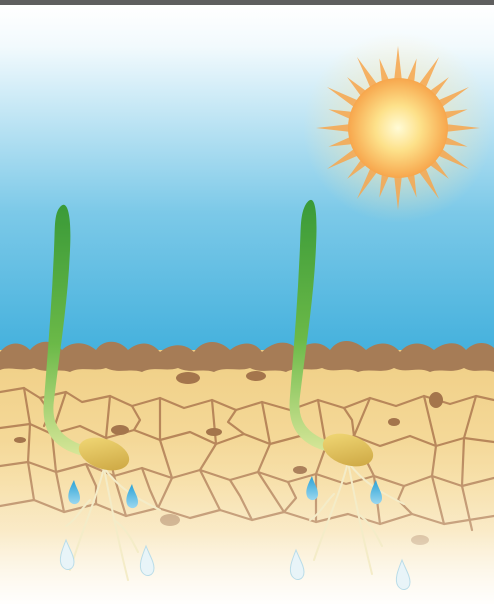  What do you see at coordinates (247, 2) in the screenshot?
I see `frame-top-bar` at bounding box center [247, 2].